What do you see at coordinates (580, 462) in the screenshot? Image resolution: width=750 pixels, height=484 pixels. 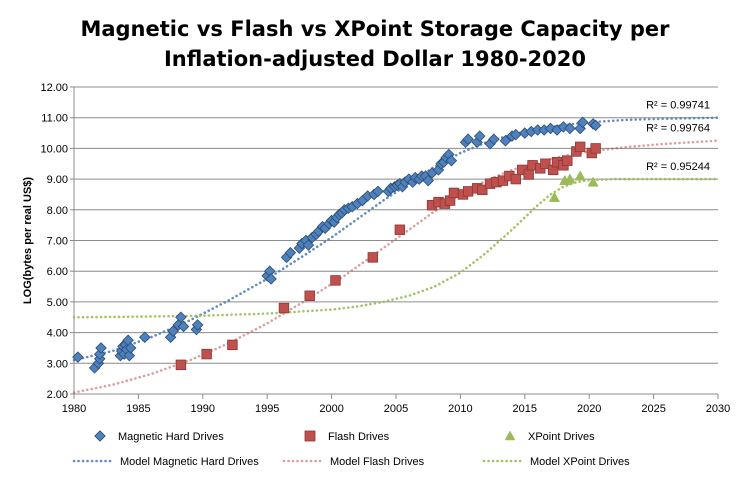 I see `legend-model-label-3: Model XPoint Drives` at bounding box center [580, 462].